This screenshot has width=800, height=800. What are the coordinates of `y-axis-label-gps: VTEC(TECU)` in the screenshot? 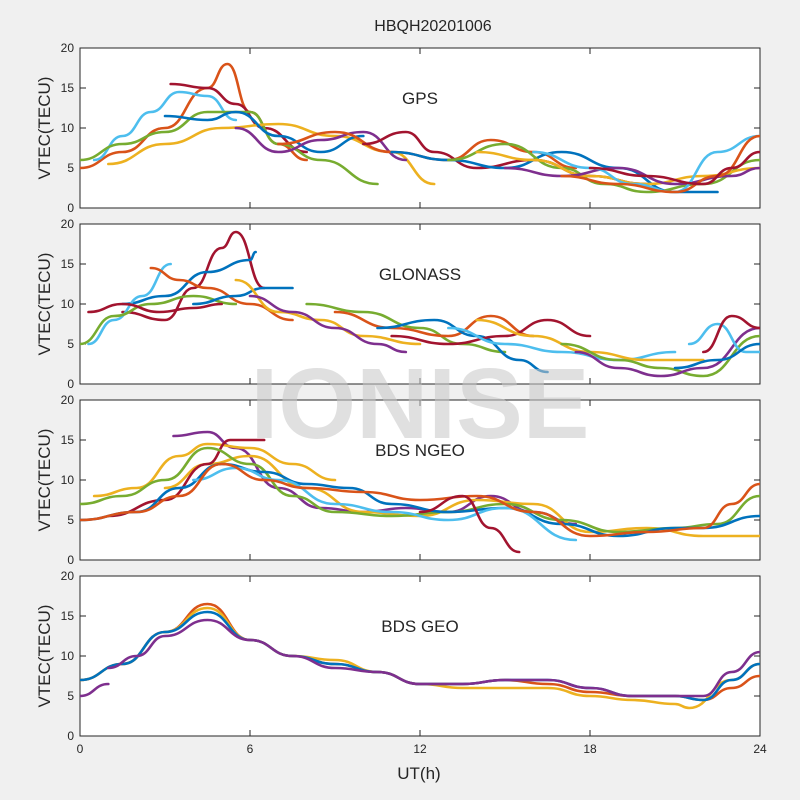 It's located at (44, 128).